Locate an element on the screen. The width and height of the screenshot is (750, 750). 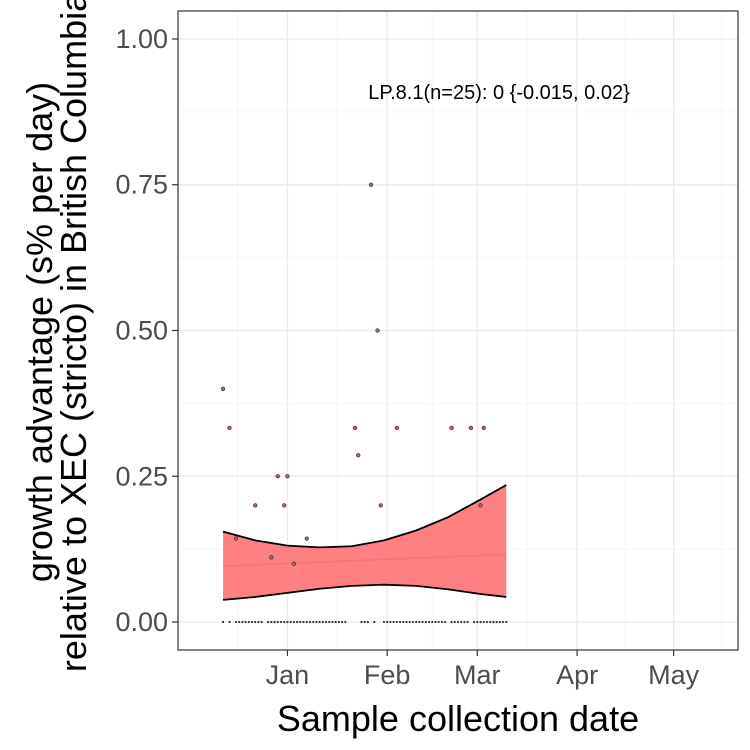
x-tick-label: Jan is located at coordinates (288, 675).